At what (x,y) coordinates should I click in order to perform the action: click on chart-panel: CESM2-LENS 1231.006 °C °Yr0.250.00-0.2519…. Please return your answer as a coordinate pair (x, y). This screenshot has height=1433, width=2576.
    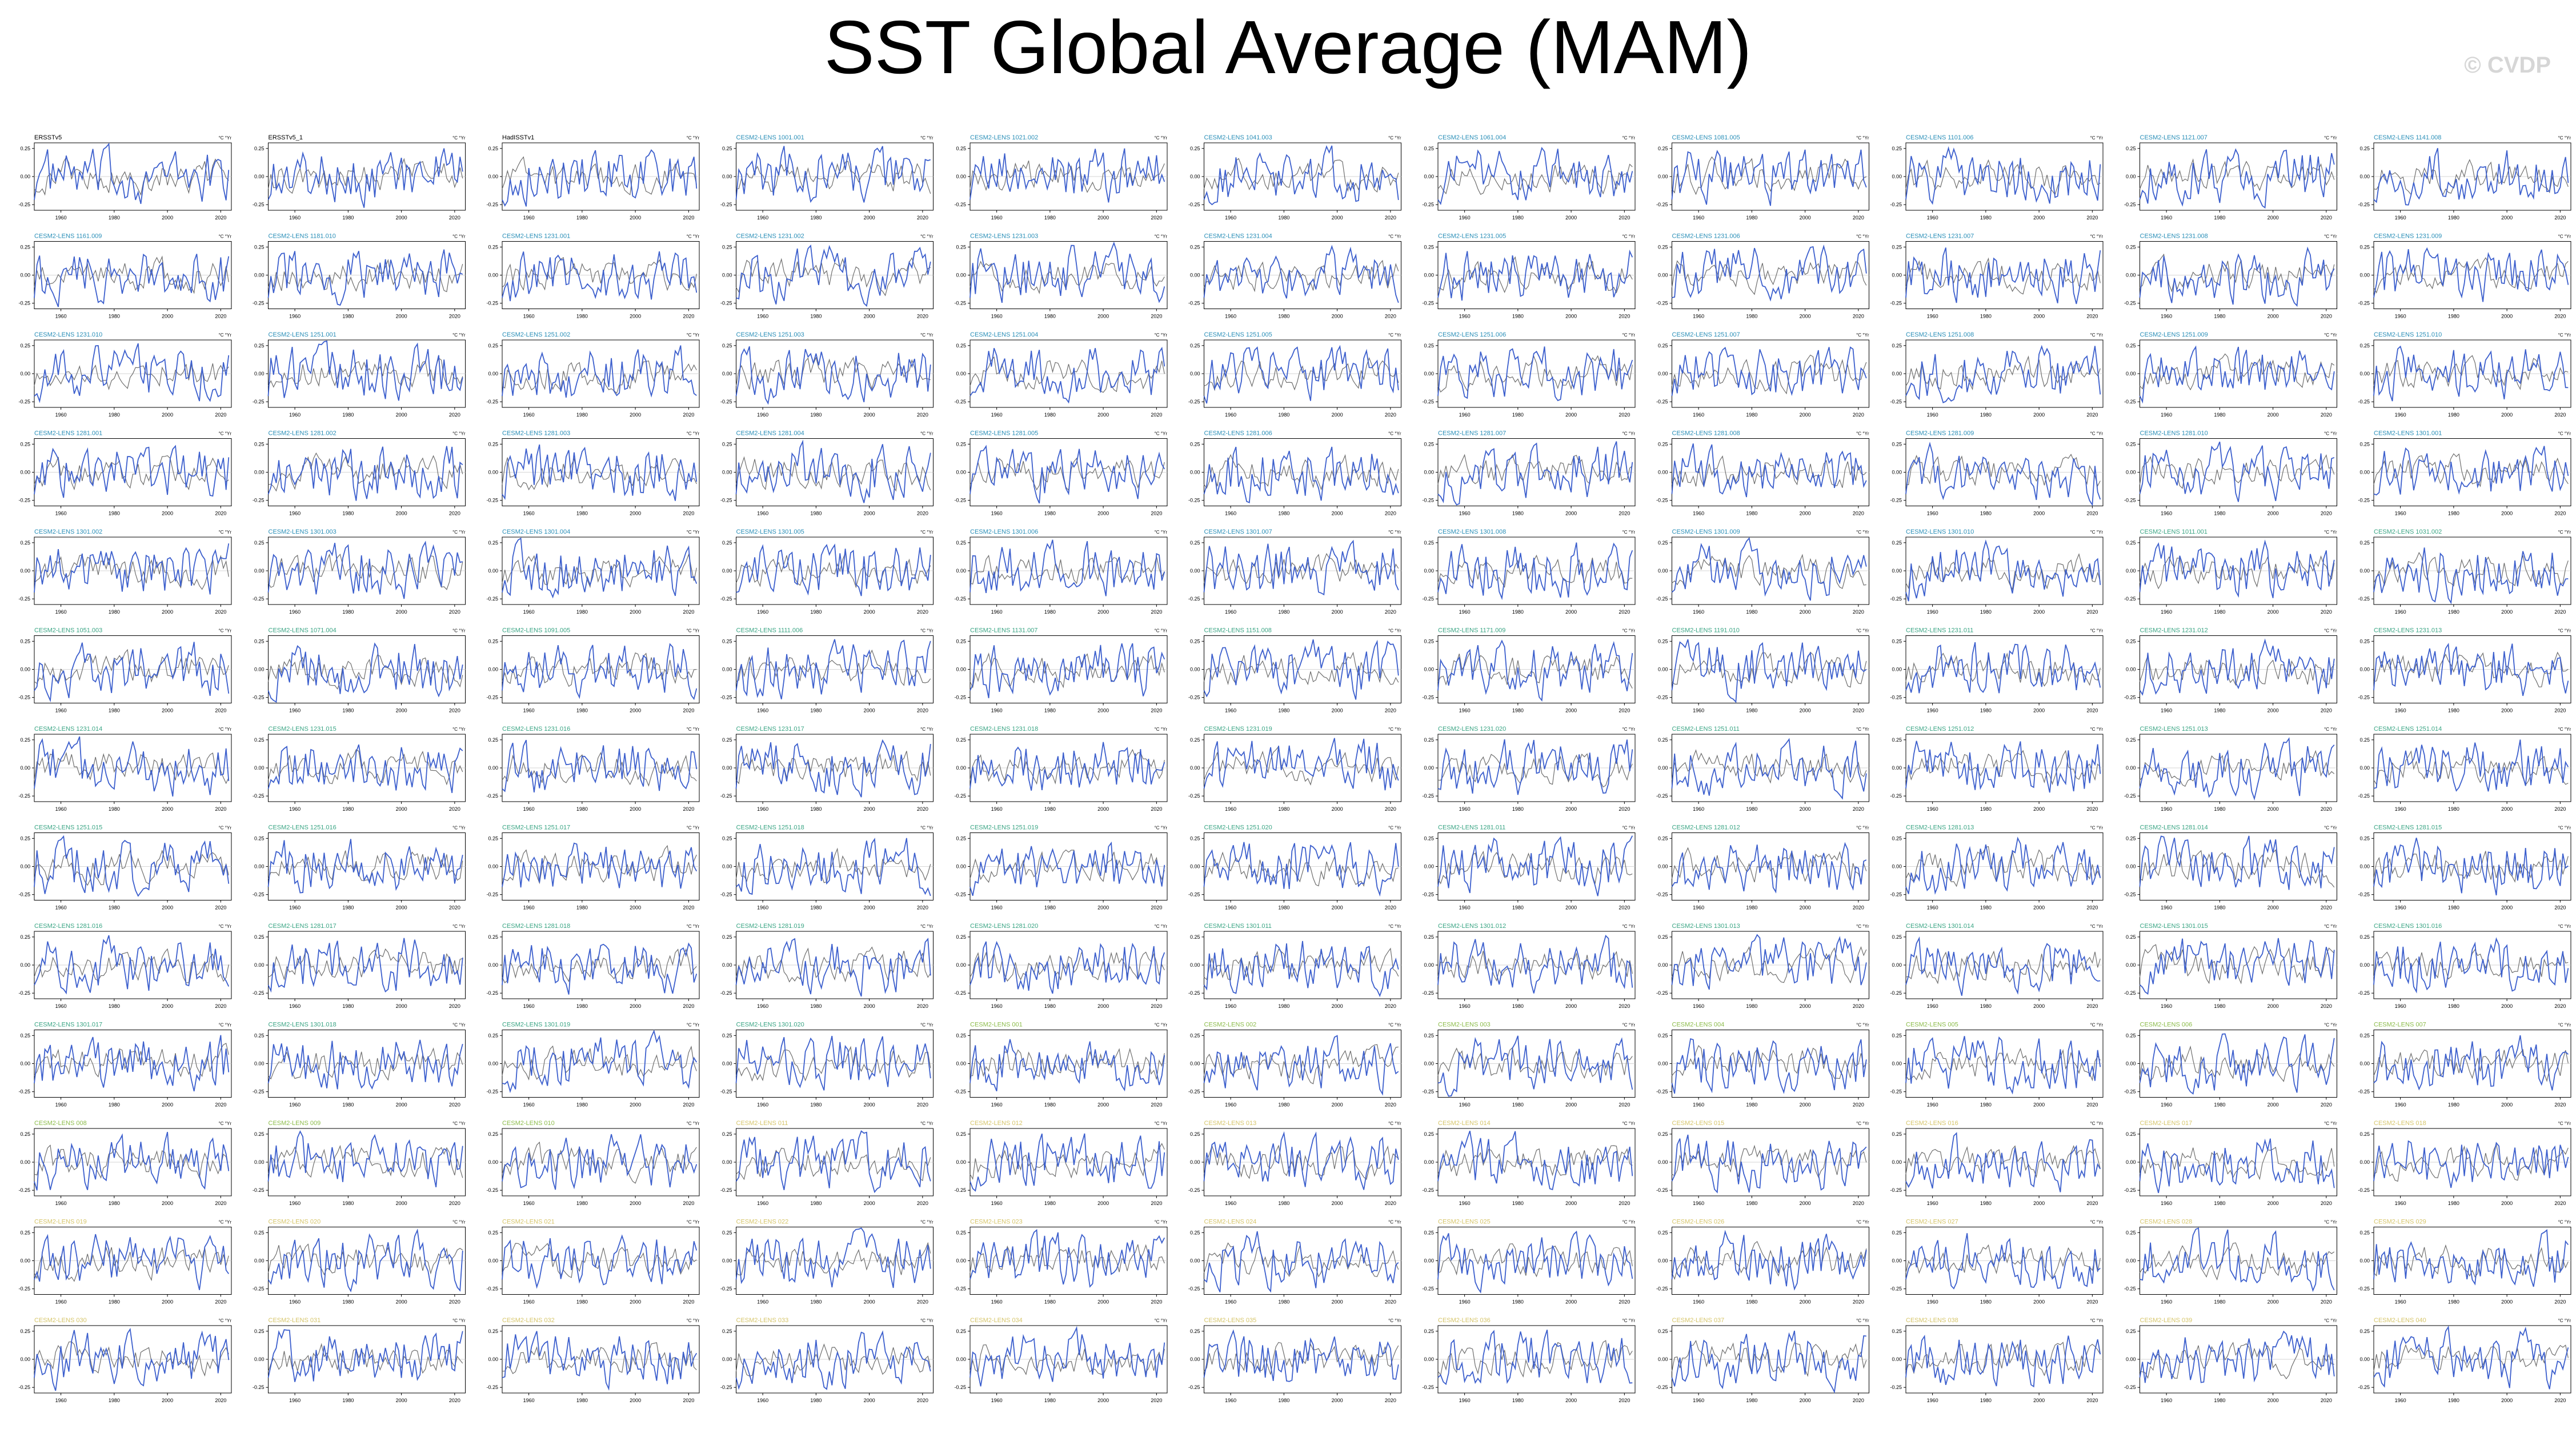
    Looking at the image, I should click on (1762, 276).